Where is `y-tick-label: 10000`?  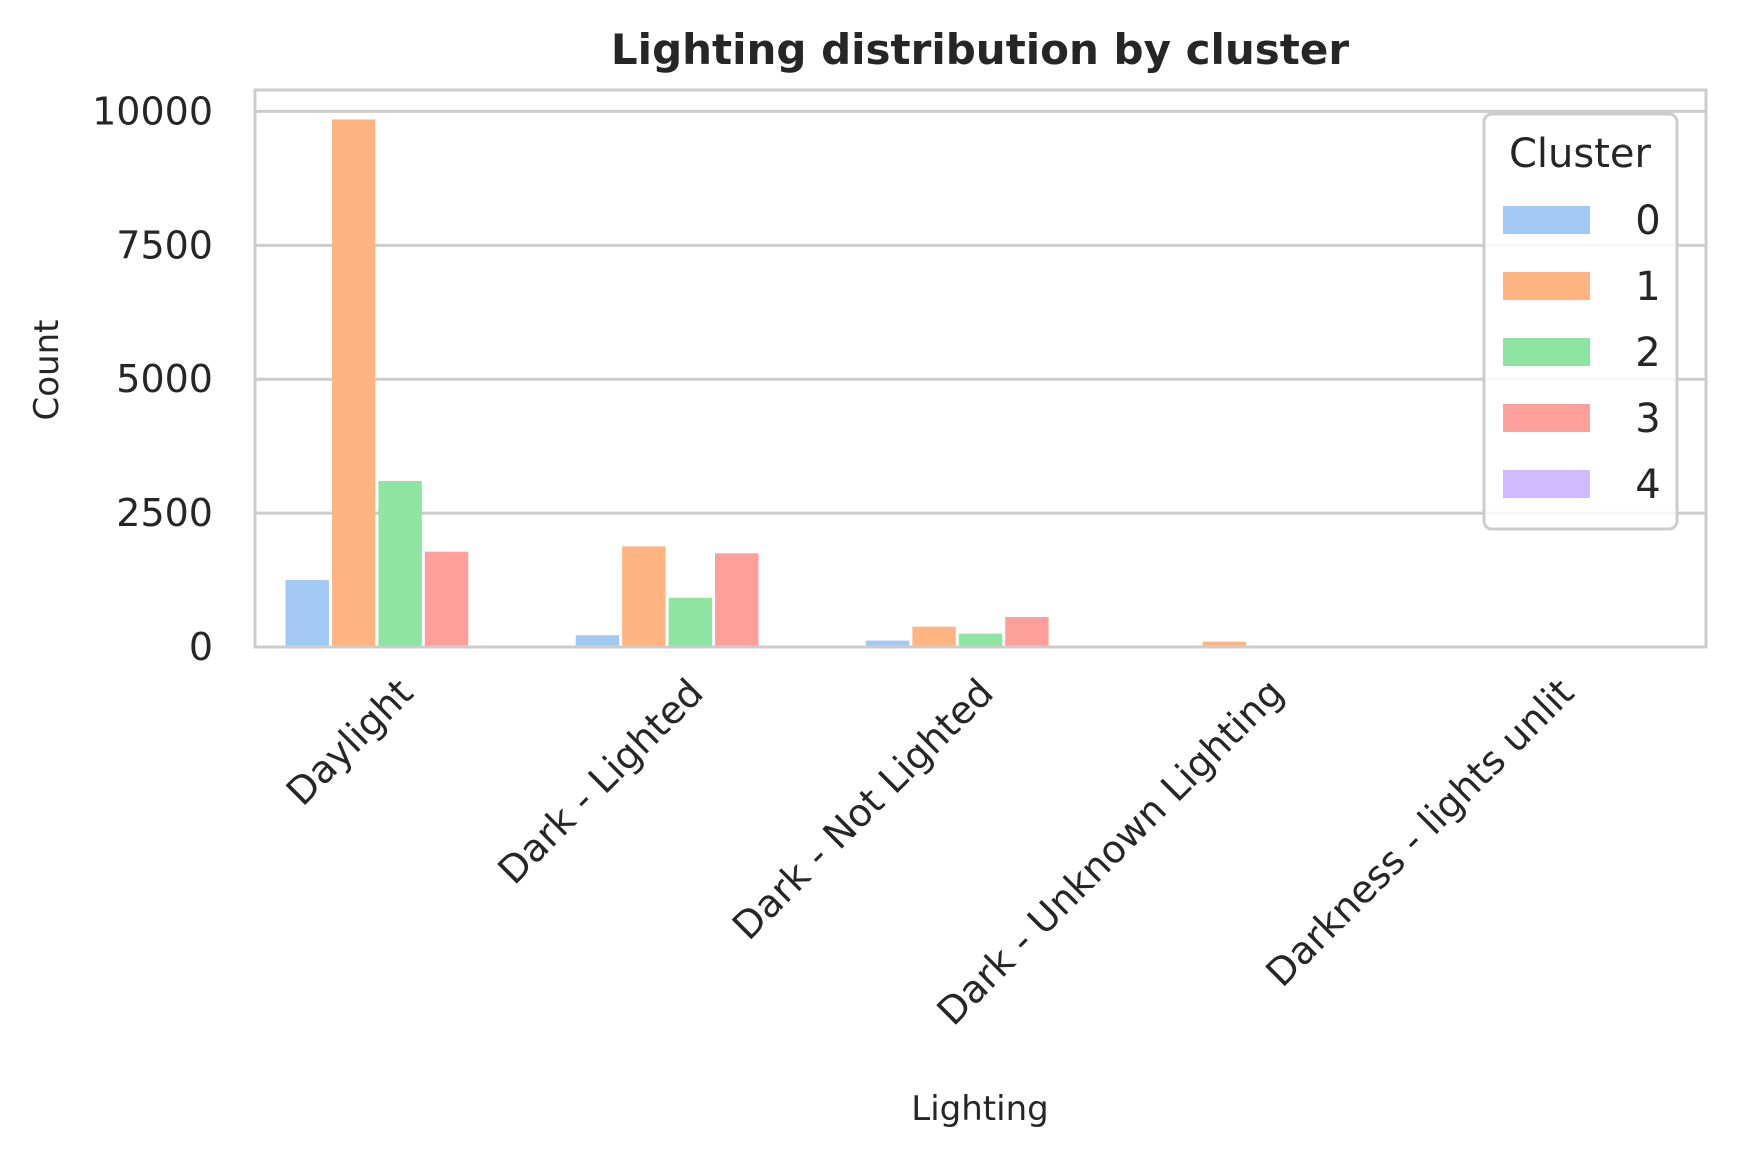
y-tick-label: 10000 is located at coordinates (152, 111).